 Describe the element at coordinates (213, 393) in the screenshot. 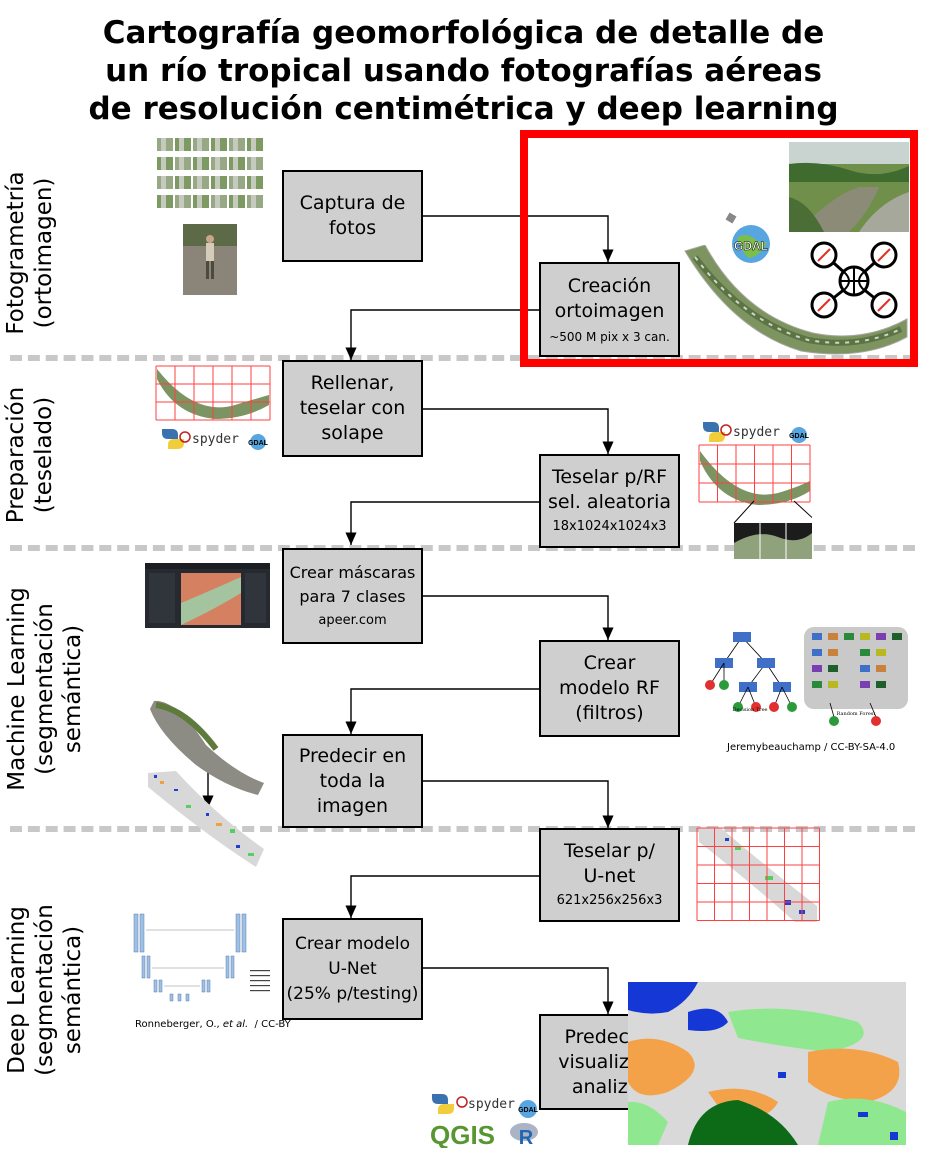

I see `tiled-river-image` at that location.